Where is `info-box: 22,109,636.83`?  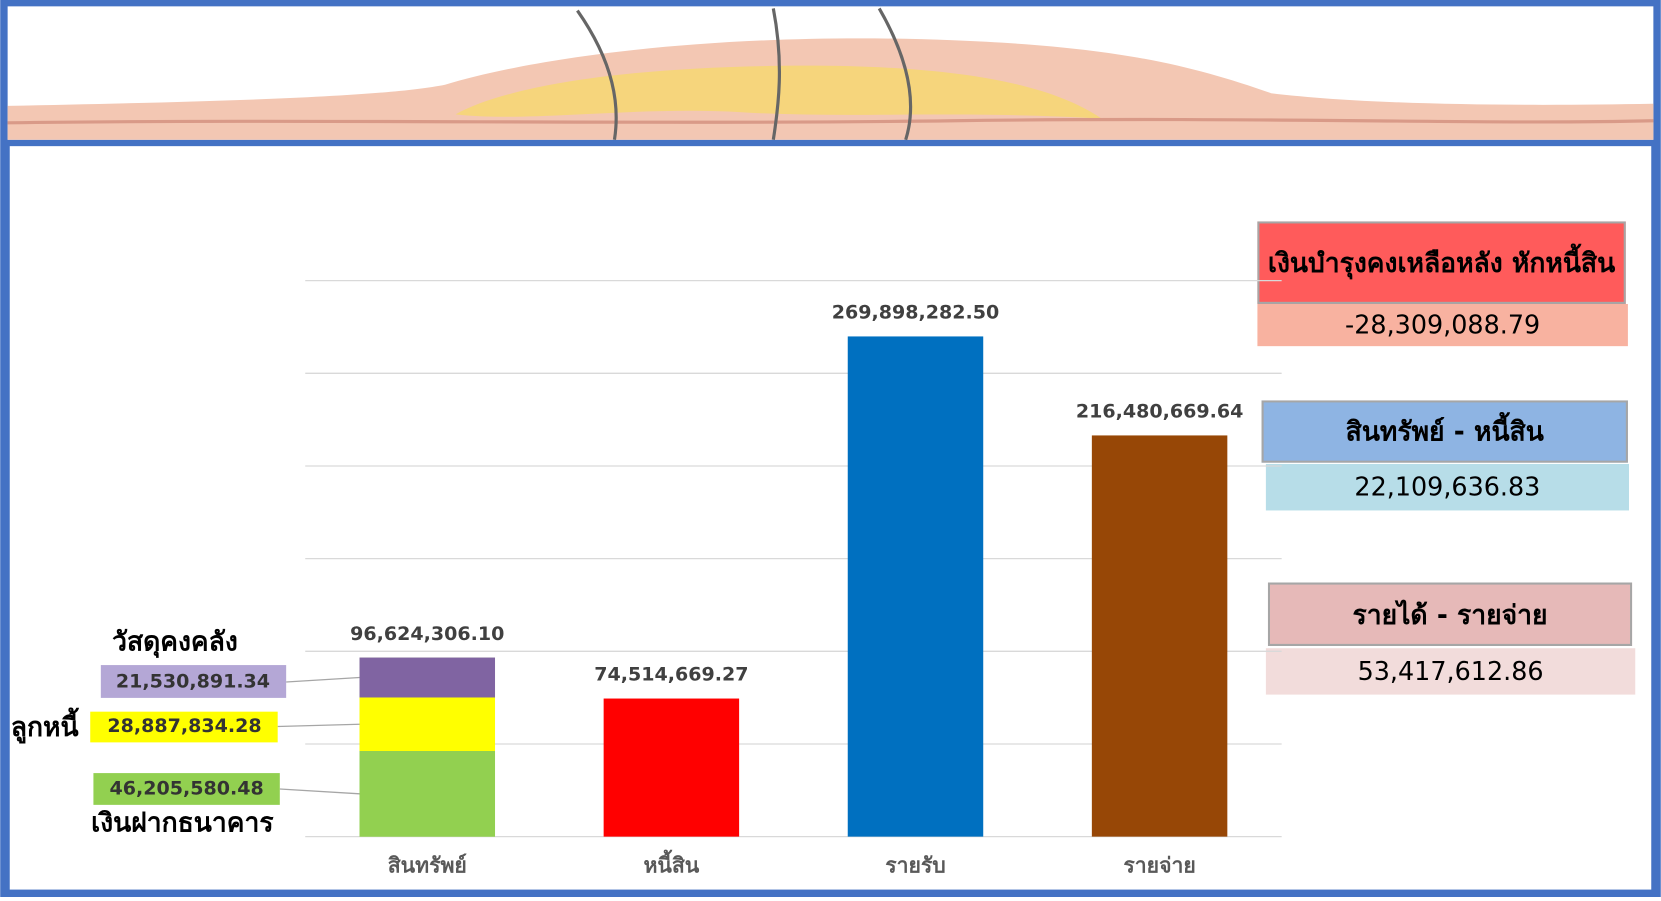 info-box: 22,109,636.83 is located at coordinates (1447, 487).